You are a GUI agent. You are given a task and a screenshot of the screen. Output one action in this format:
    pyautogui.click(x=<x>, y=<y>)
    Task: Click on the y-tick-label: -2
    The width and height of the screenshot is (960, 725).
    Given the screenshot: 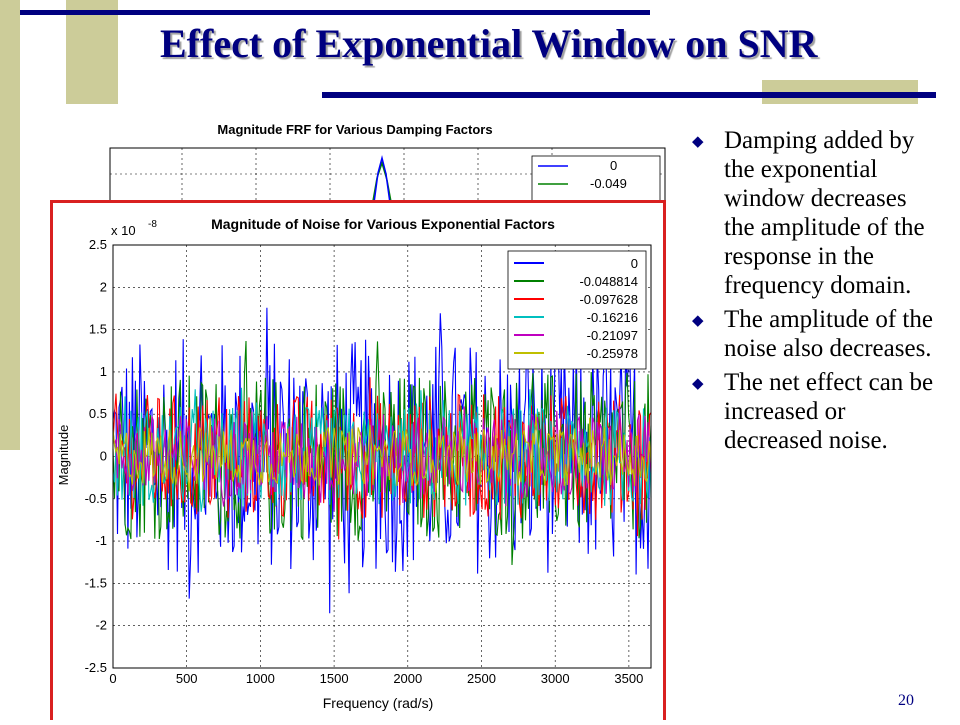 What is the action you would take?
    pyautogui.click(x=101, y=625)
    